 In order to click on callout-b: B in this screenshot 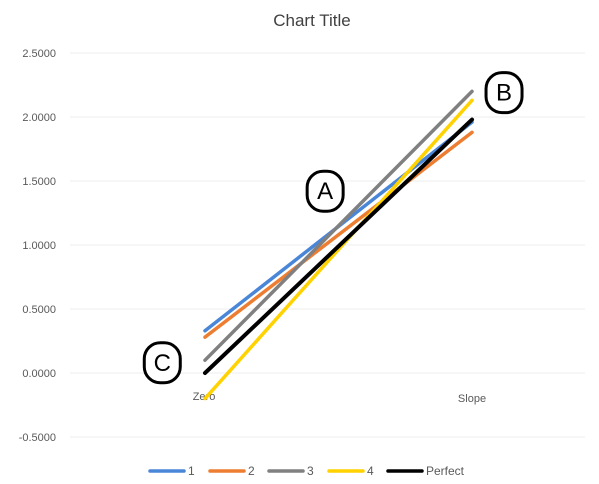, I will do `click(504, 93)`.